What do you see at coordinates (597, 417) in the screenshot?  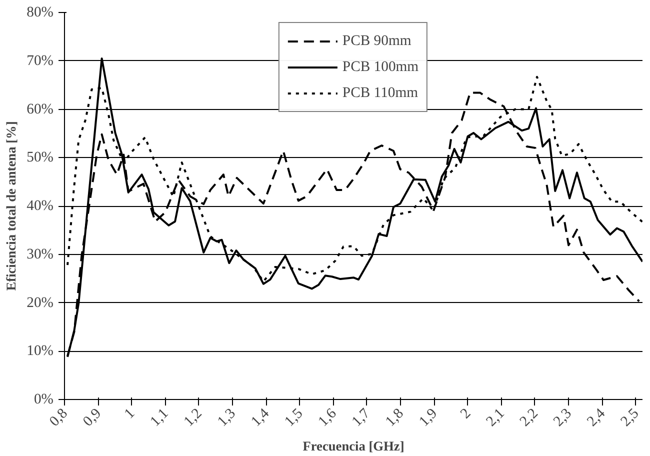 I see `x-tick-label: 2,4` at bounding box center [597, 417].